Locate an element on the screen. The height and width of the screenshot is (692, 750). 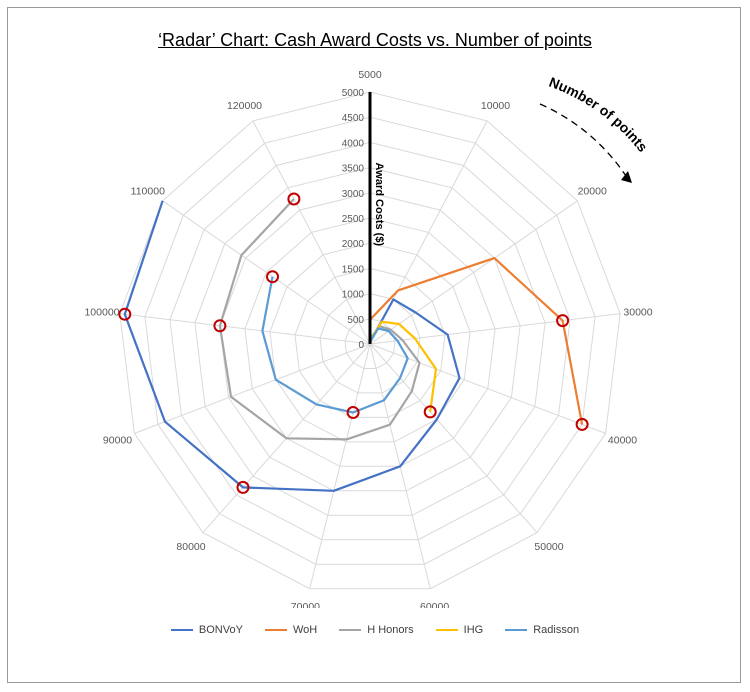
legend-item: H Honors is located at coordinates (376, 630).